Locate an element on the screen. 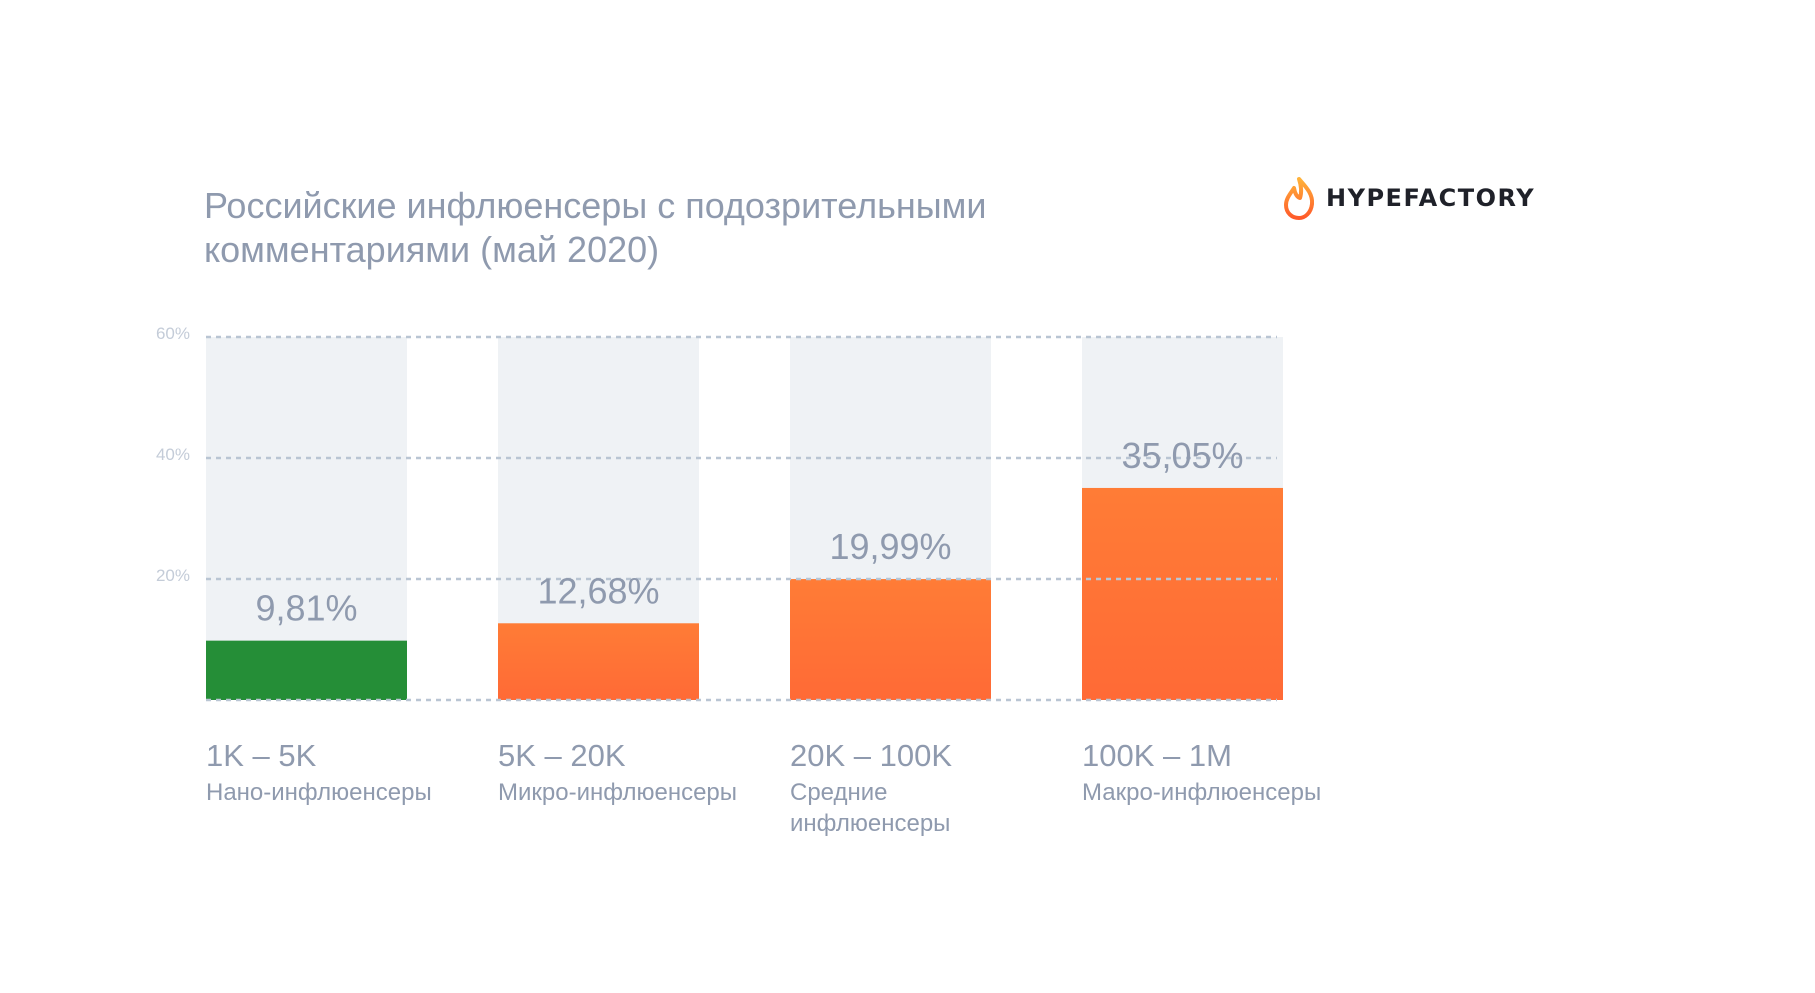 This screenshot has width=1815, height=993. flame-icon is located at coordinates (1299, 198).